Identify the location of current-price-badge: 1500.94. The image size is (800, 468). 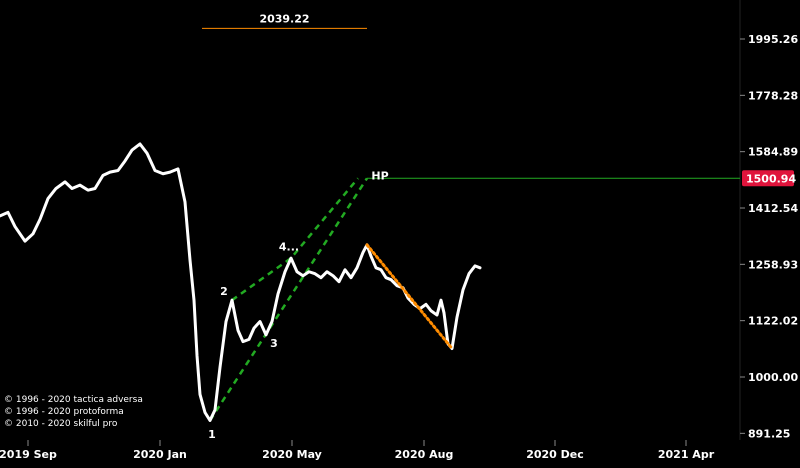
(769, 178).